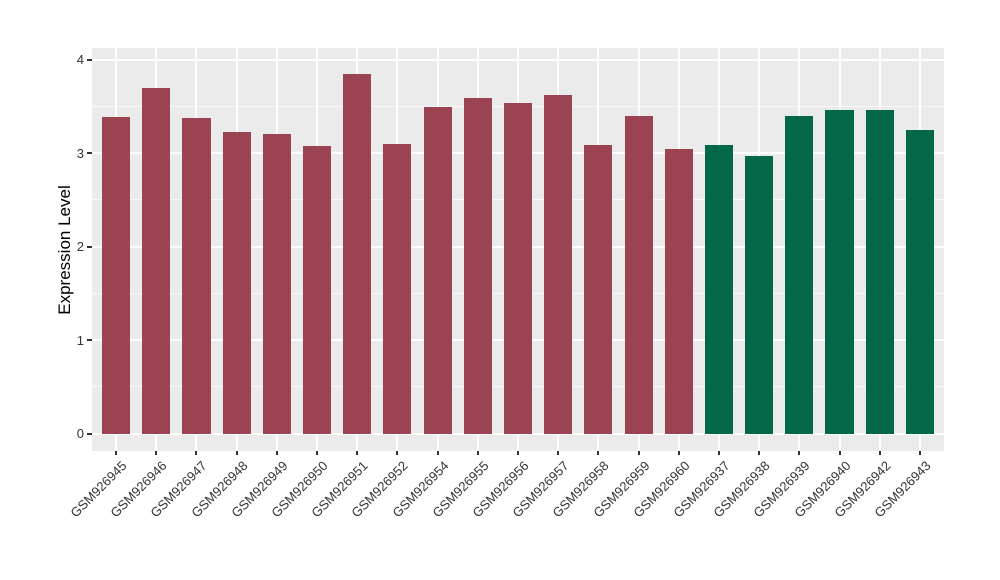  I want to click on y-tick-label-3: 3, so click(80, 153).